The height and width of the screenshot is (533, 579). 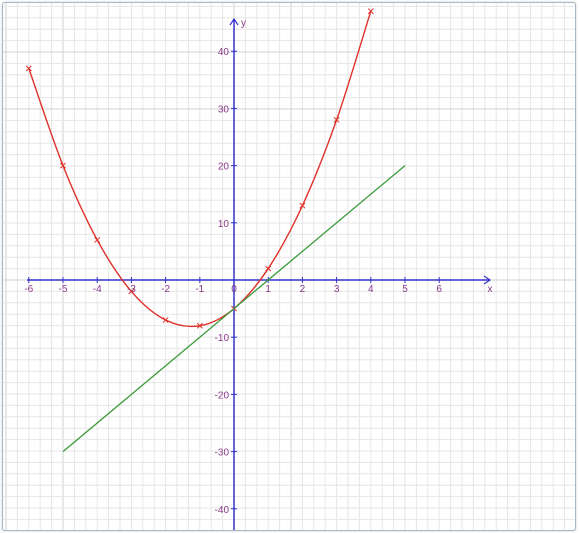 What do you see at coordinates (222, 338) in the screenshot?
I see `y-tick-label: -10` at bounding box center [222, 338].